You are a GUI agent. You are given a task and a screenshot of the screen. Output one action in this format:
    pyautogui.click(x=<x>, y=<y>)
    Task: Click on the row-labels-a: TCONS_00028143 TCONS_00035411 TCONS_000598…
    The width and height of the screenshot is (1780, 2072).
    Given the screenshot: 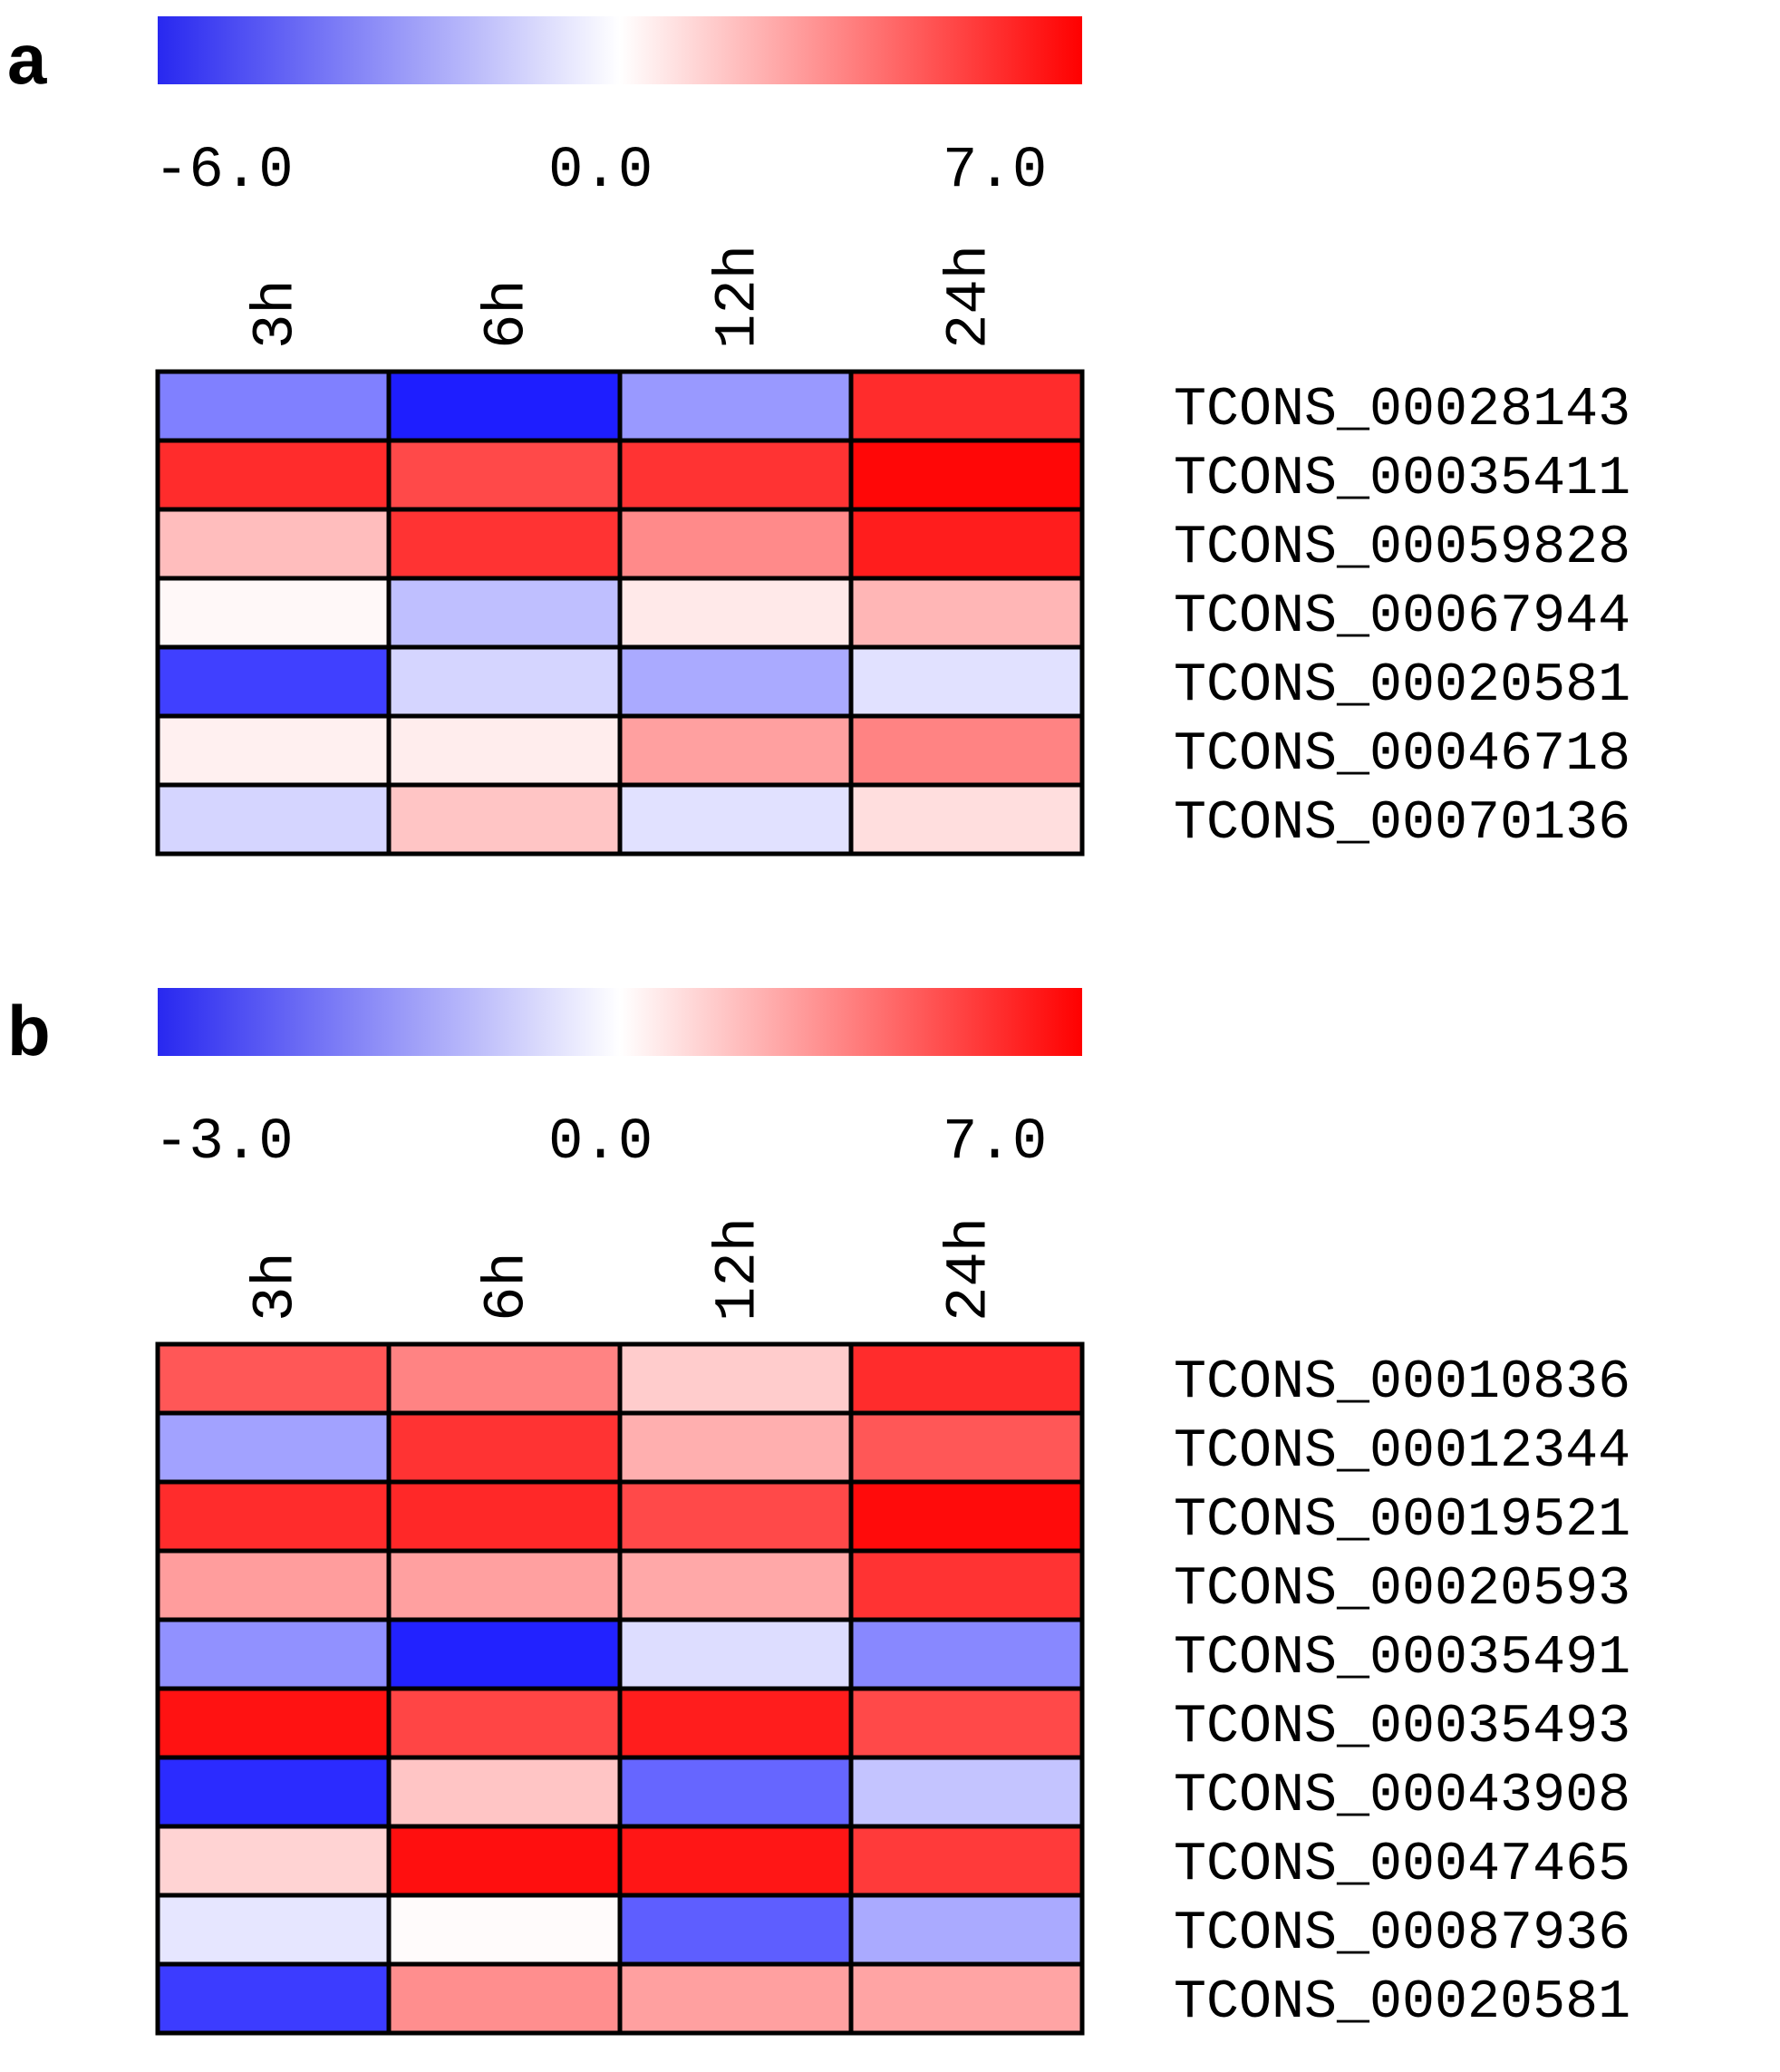 What is the action you would take?
    pyautogui.click(x=1402, y=617)
    